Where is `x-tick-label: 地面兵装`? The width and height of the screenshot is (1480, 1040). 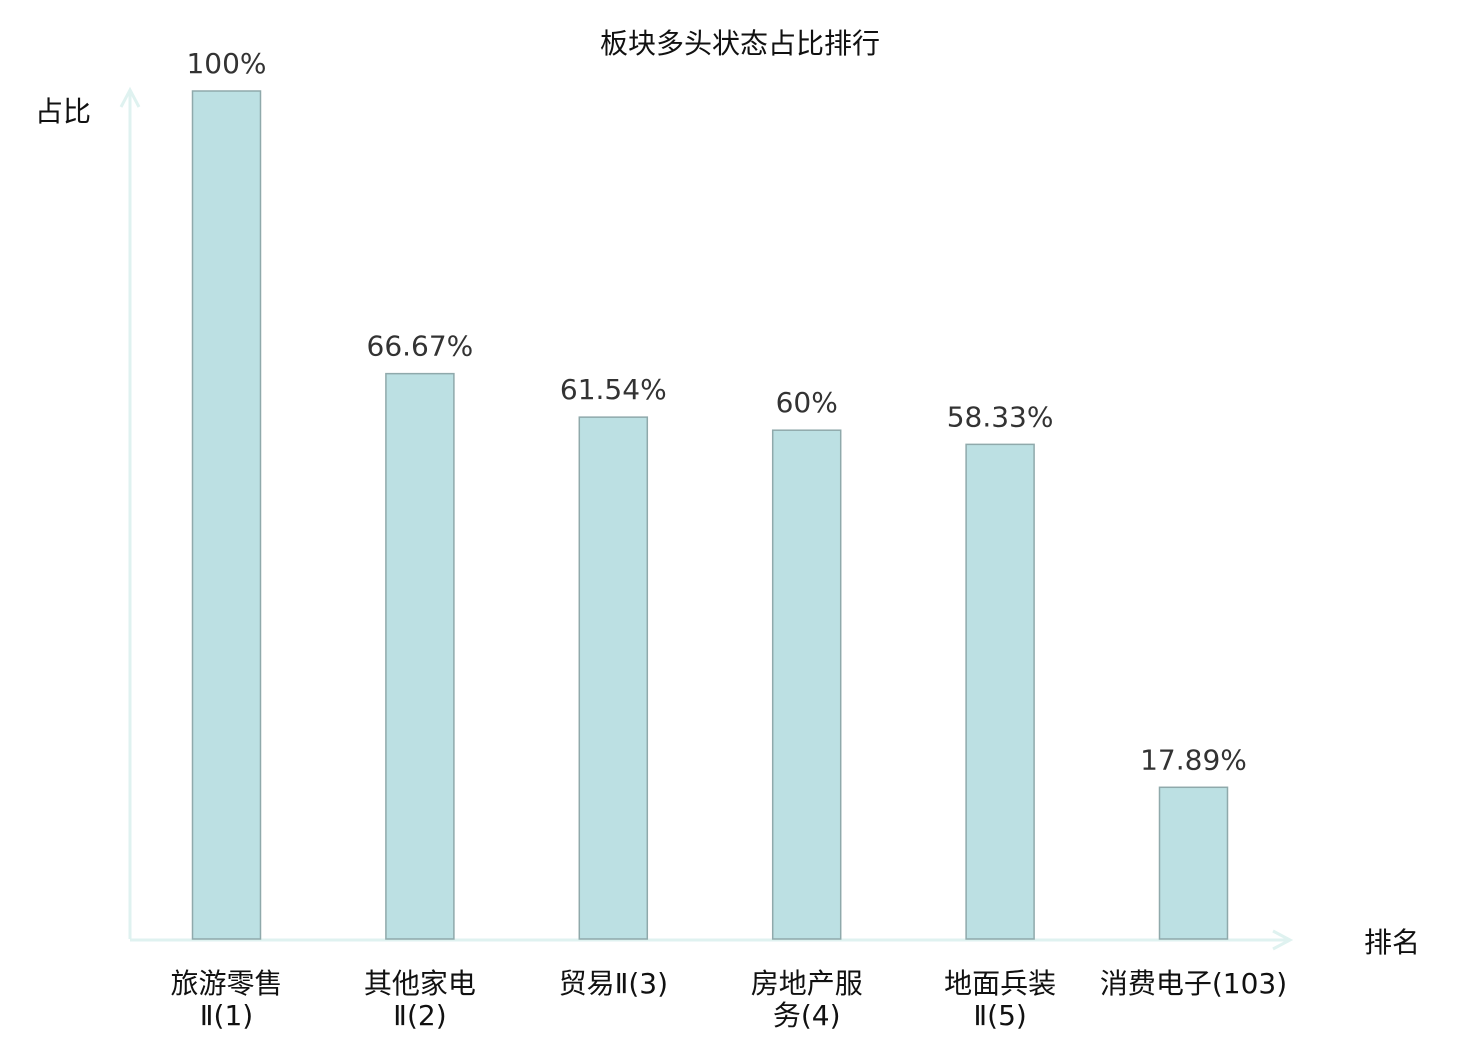 x-tick-label: 地面兵装 is located at coordinates (1000, 983).